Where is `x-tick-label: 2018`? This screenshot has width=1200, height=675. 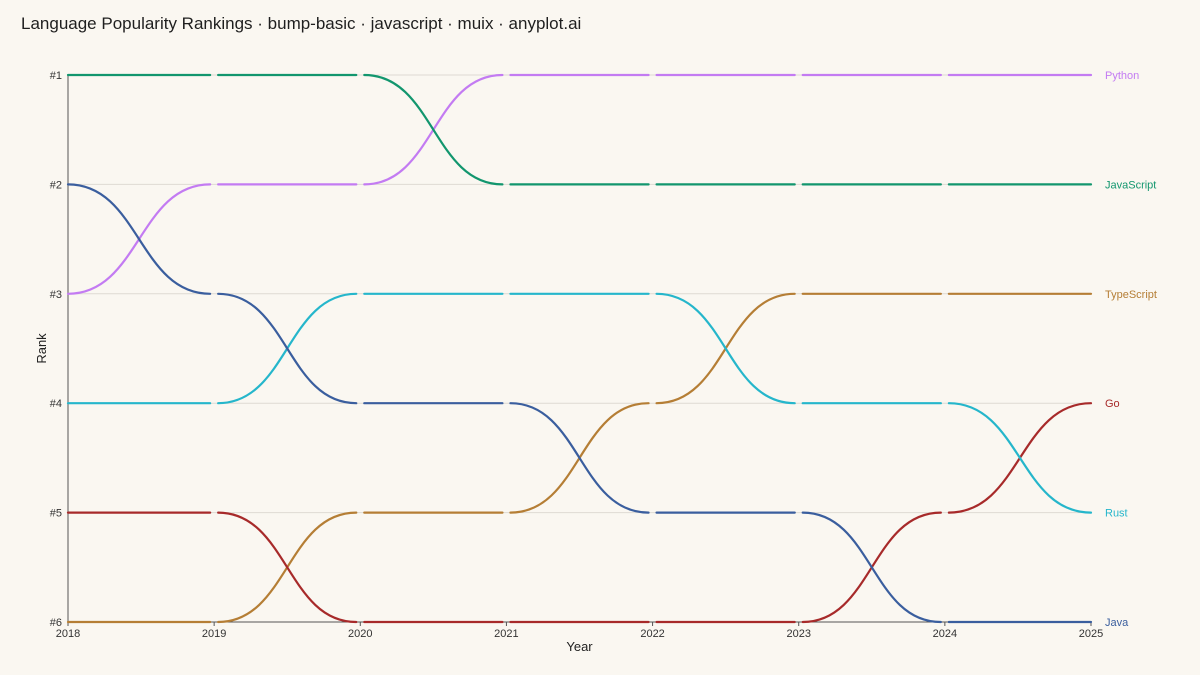
x-tick-label: 2018 is located at coordinates (68, 634).